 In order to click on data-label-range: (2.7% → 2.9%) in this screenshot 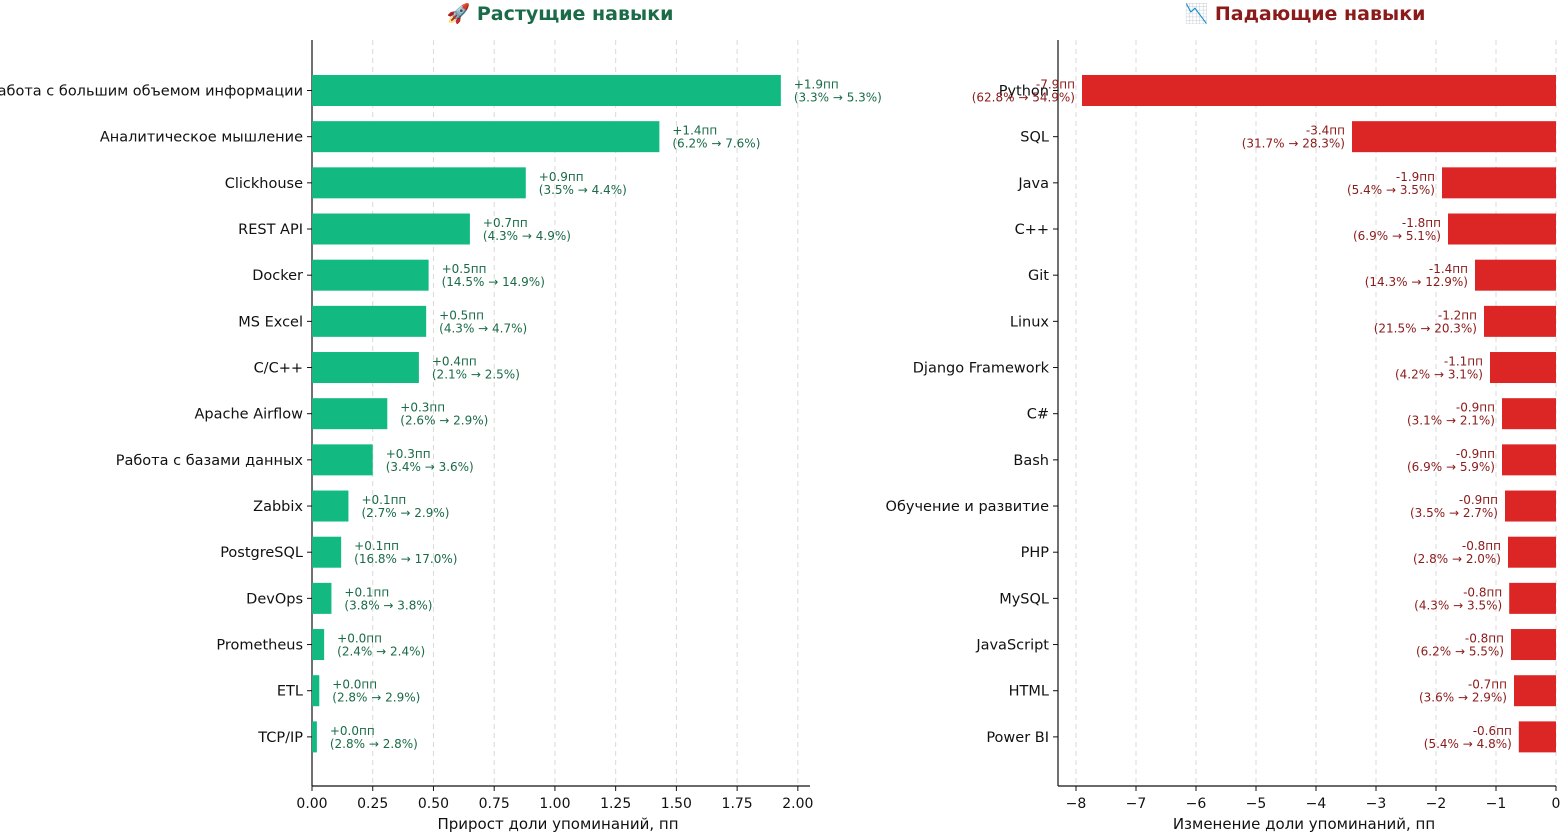, I will do `click(405, 513)`.